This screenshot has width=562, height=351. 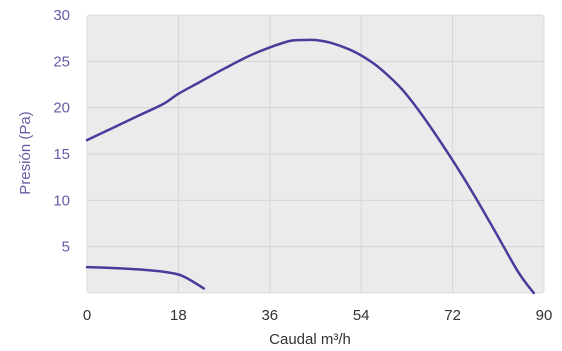 What do you see at coordinates (87, 315) in the screenshot?
I see `x-tick-label: 0` at bounding box center [87, 315].